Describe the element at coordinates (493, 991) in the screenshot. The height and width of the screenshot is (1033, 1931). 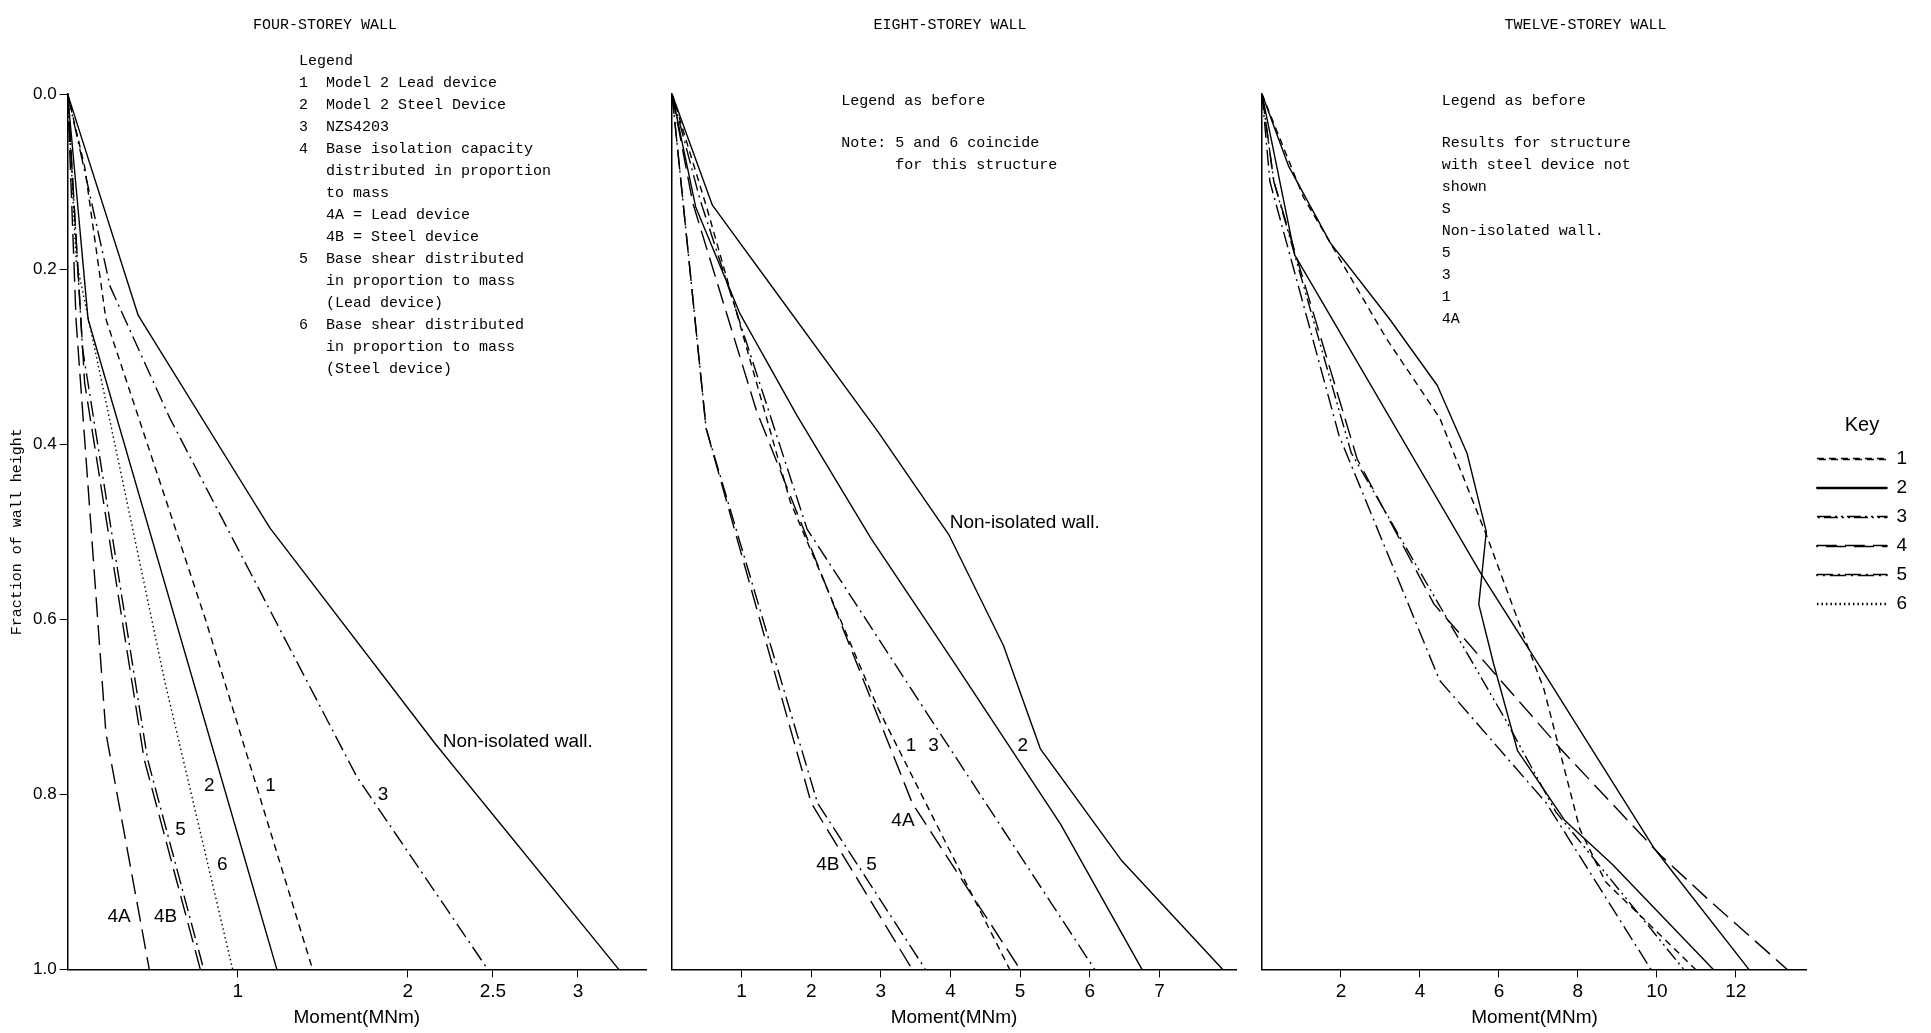
I see `x-tick-label: 2.5` at that location.